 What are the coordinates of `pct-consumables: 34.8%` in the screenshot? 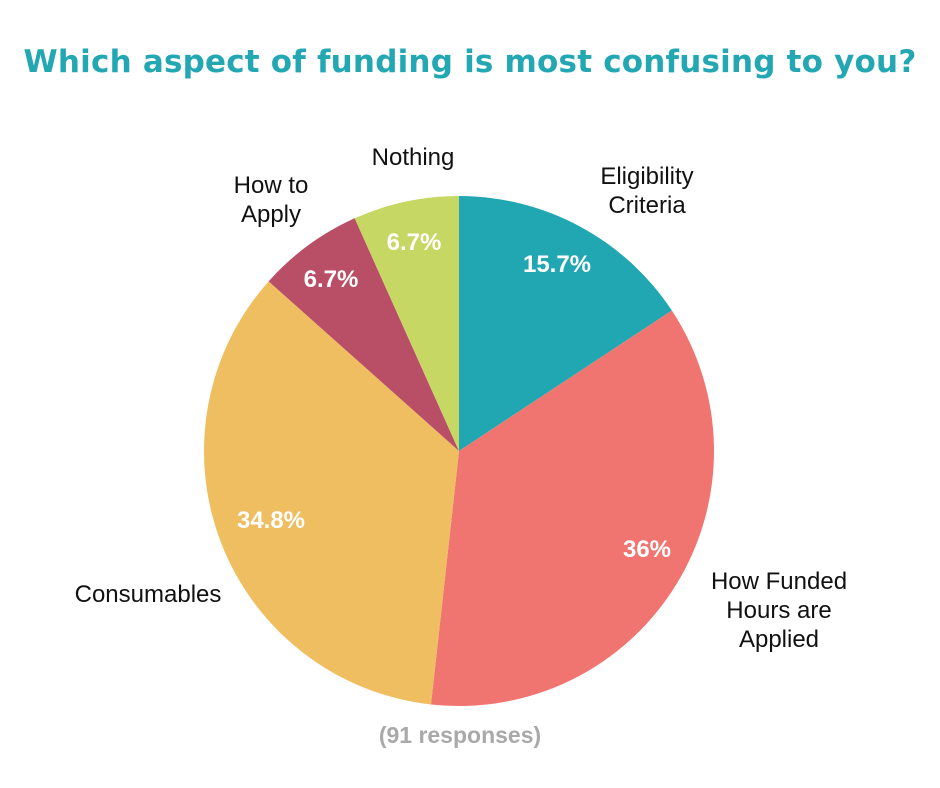 It's located at (271, 520).